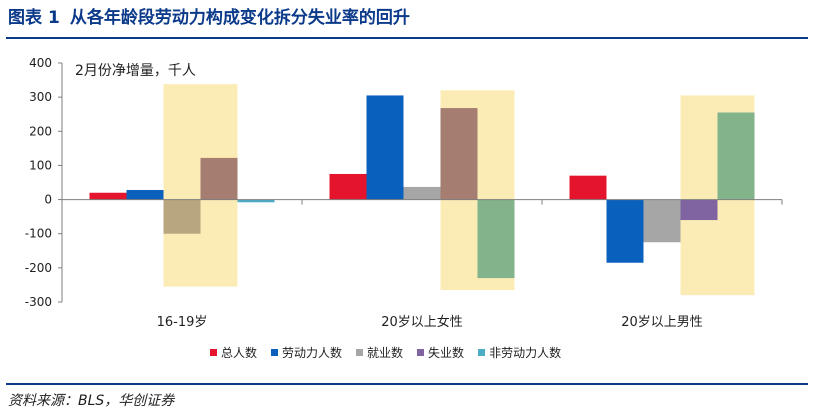 The height and width of the screenshot is (415, 814). I want to click on legend-item: 失业数, so click(440, 352).